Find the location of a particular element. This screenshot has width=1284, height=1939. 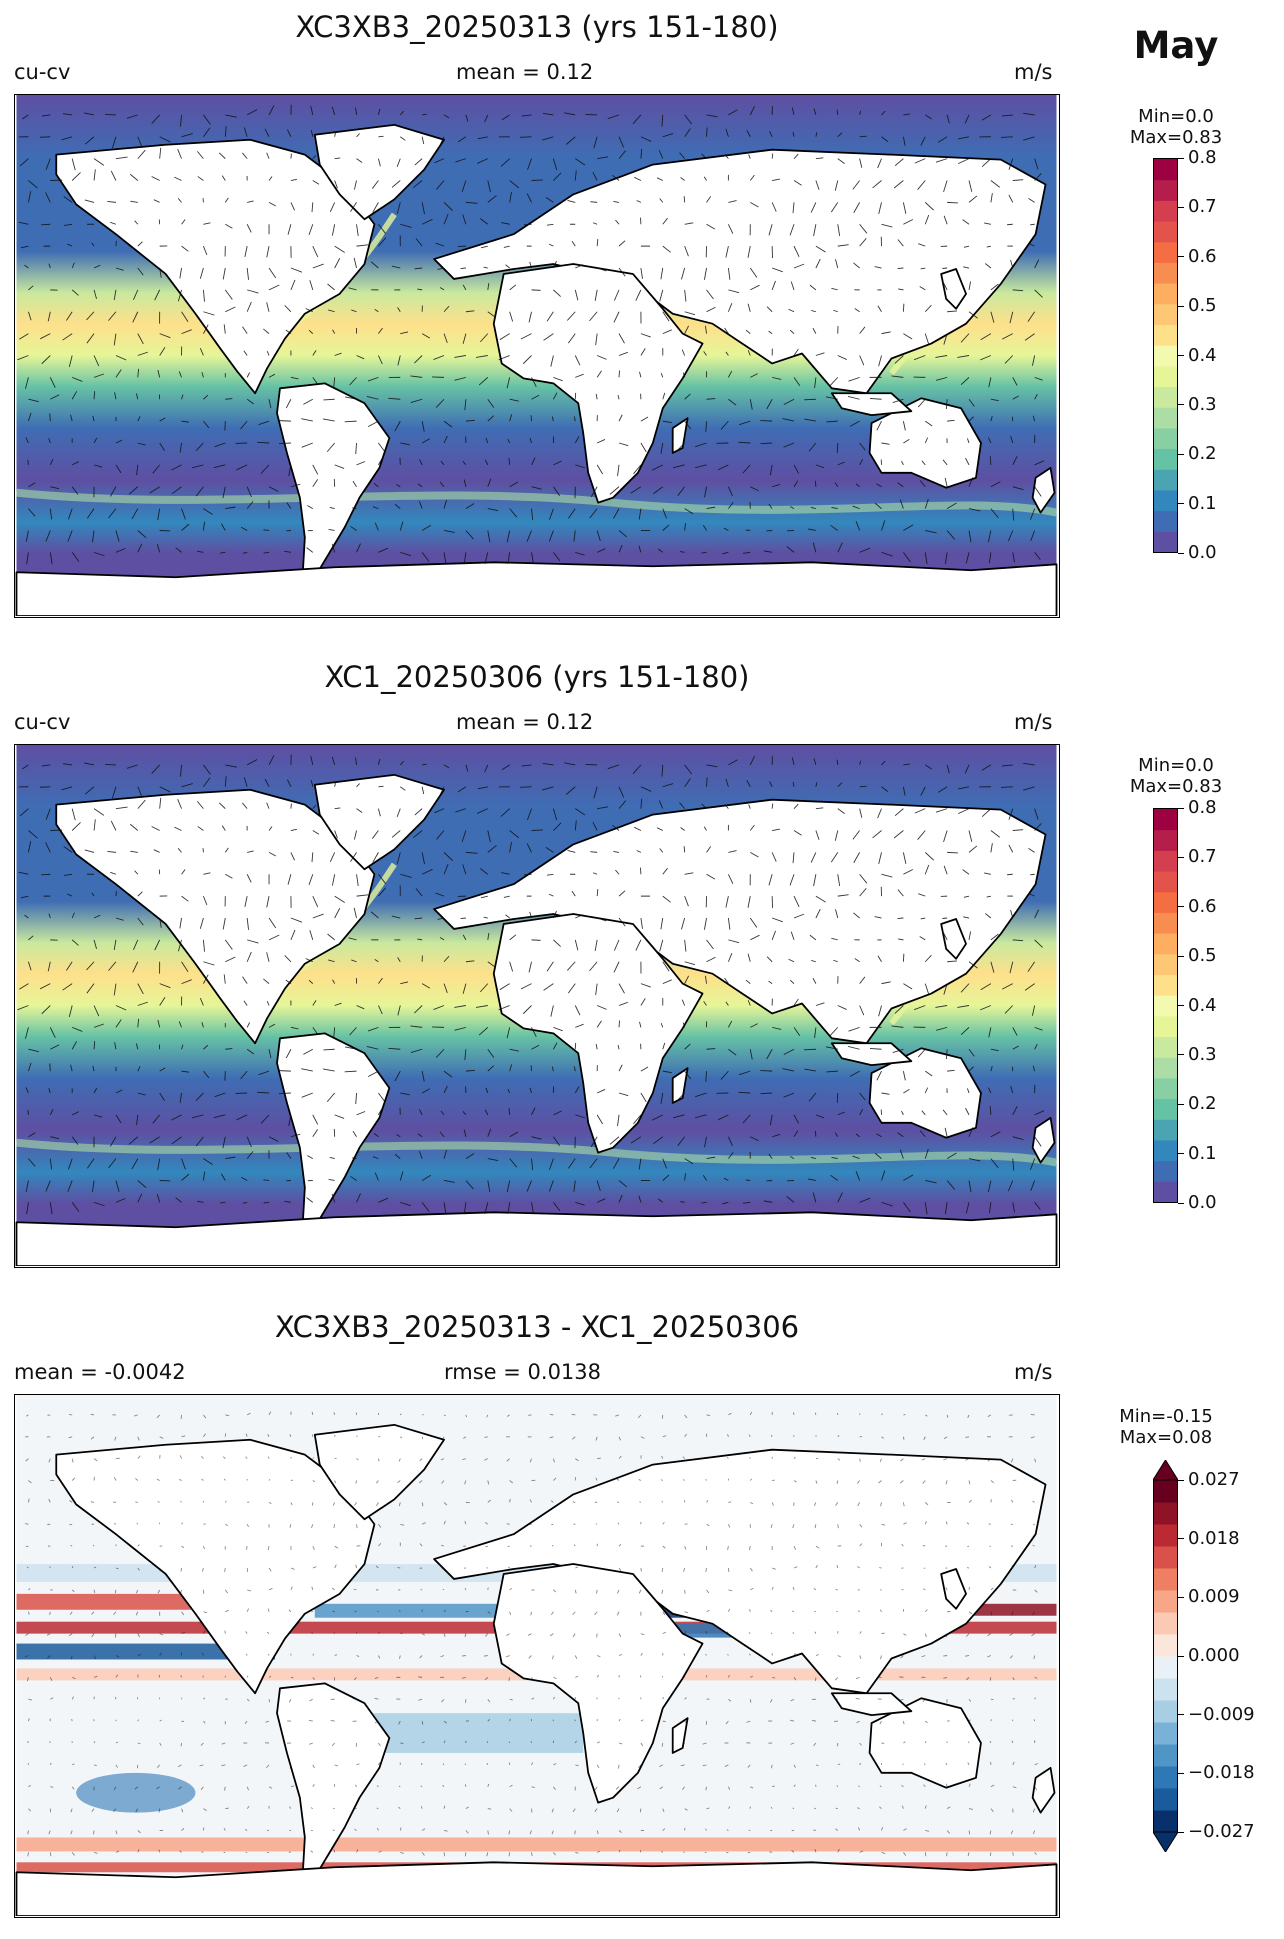

colorbar-extend-max is located at coordinates (1165, 1470).